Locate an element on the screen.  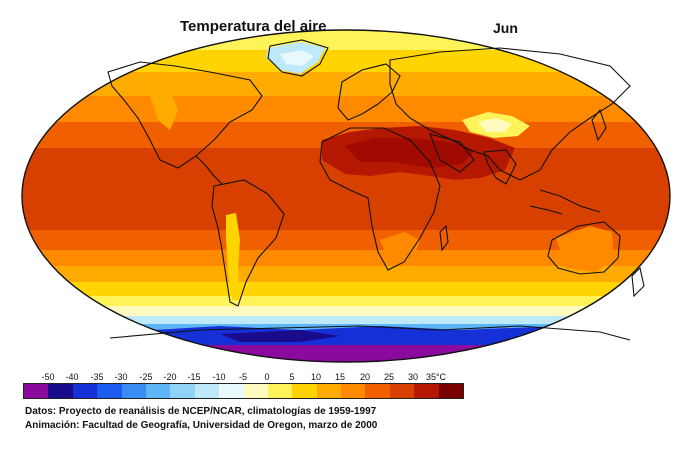
month-label: Jun is located at coordinates (505, 28).